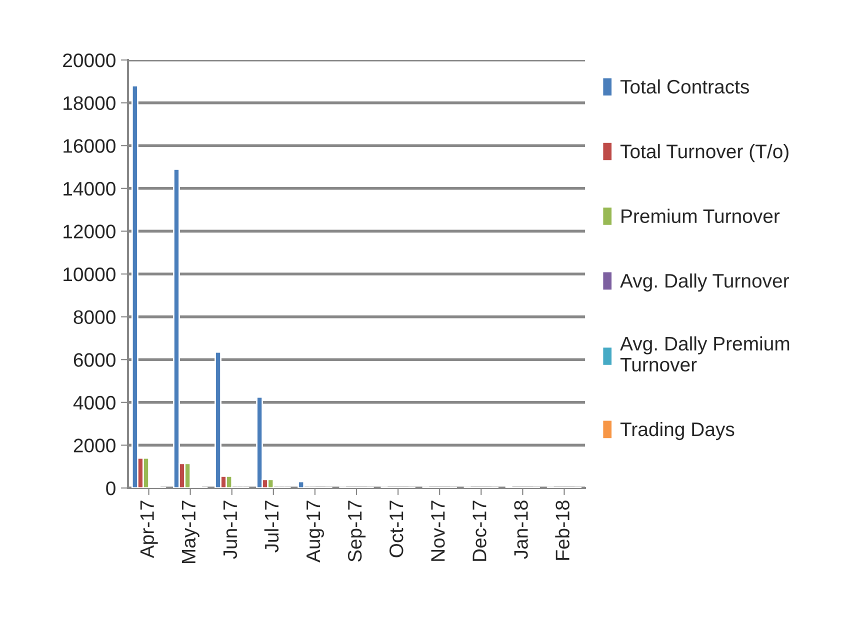  Describe the element at coordinates (90, 274) in the screenshot. I see `y-tick-label: 10000` at that location.